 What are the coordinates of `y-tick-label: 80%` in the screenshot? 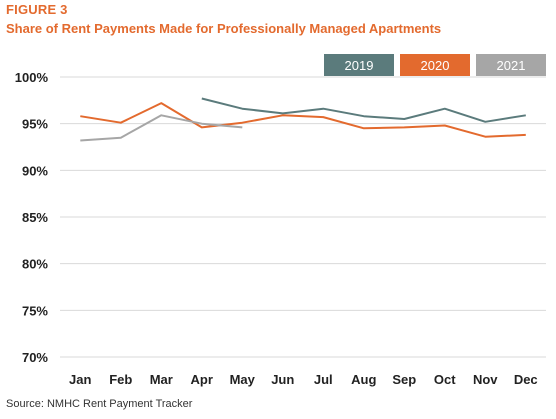 It's located at (35, 264).